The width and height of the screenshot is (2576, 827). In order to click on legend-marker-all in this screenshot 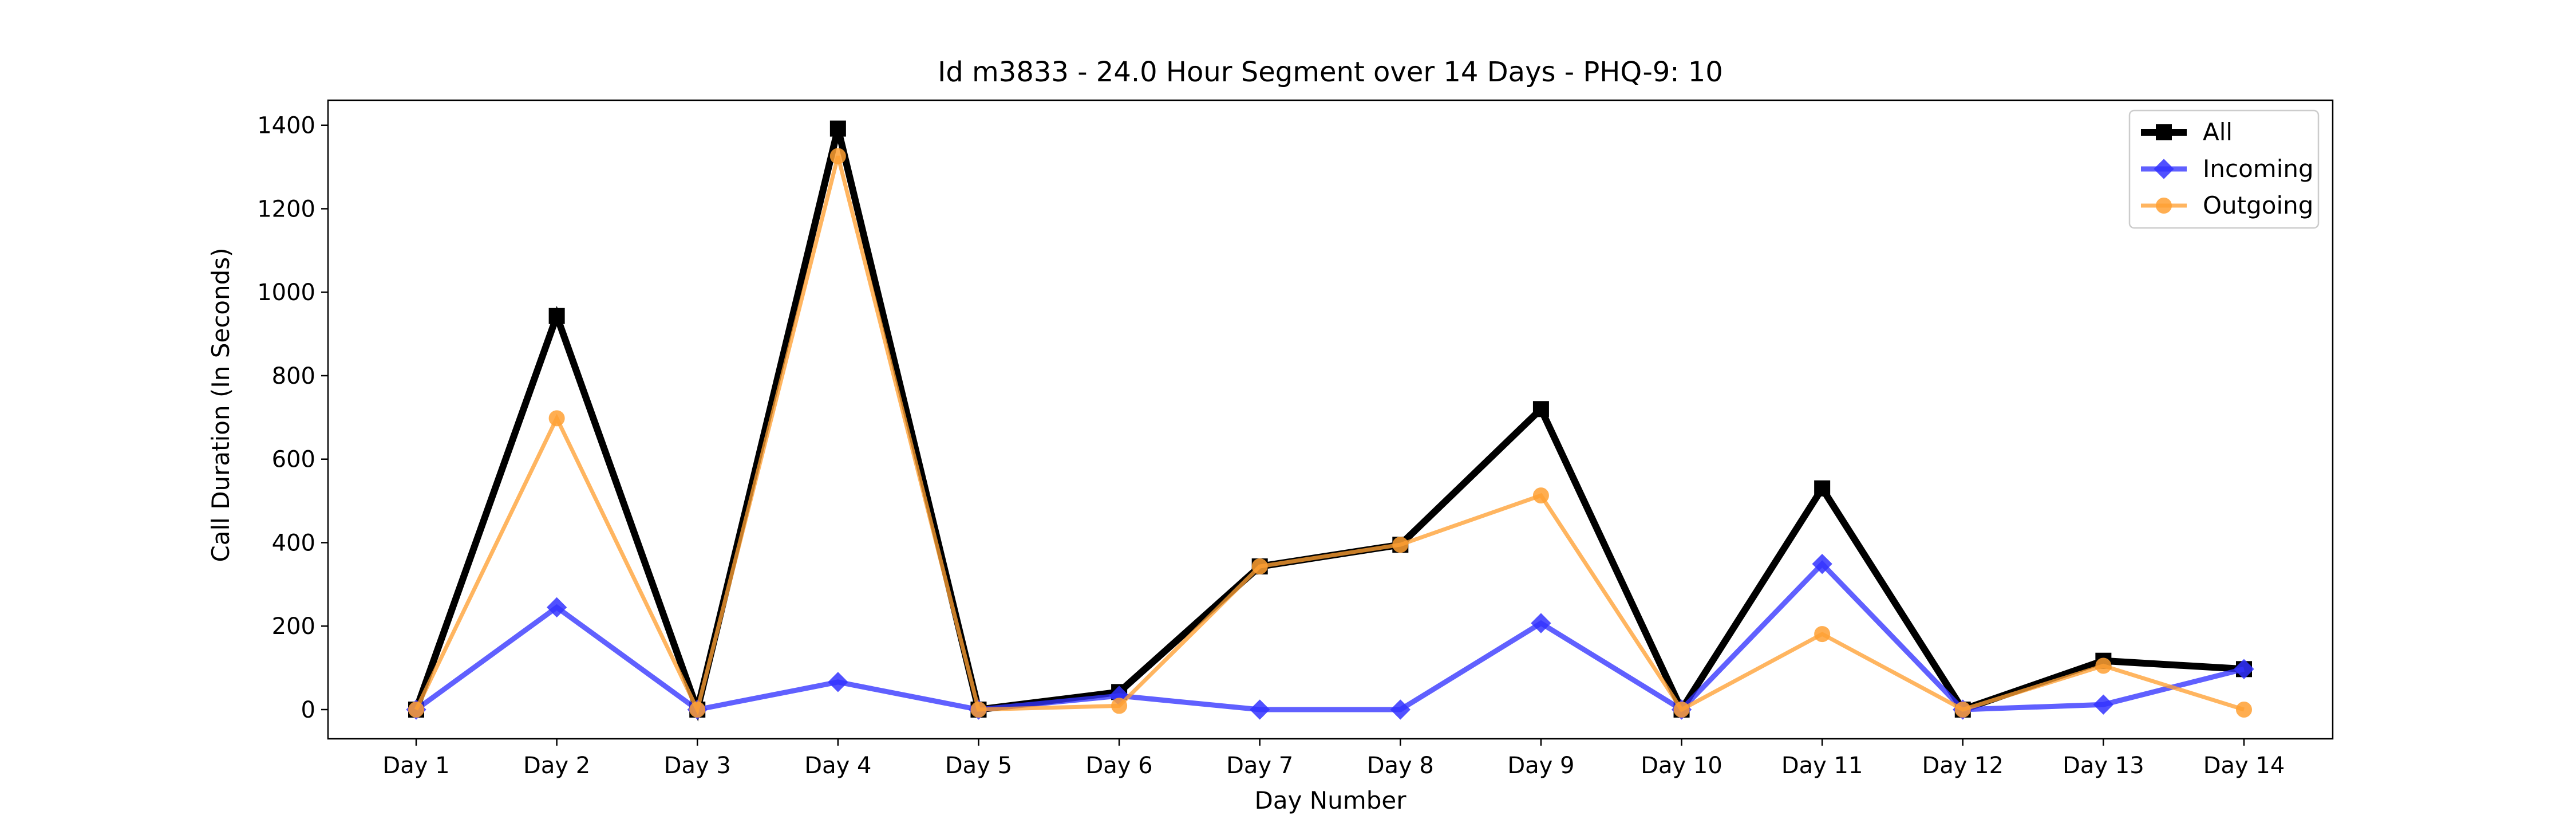, I will do `click(2164, 132)`.